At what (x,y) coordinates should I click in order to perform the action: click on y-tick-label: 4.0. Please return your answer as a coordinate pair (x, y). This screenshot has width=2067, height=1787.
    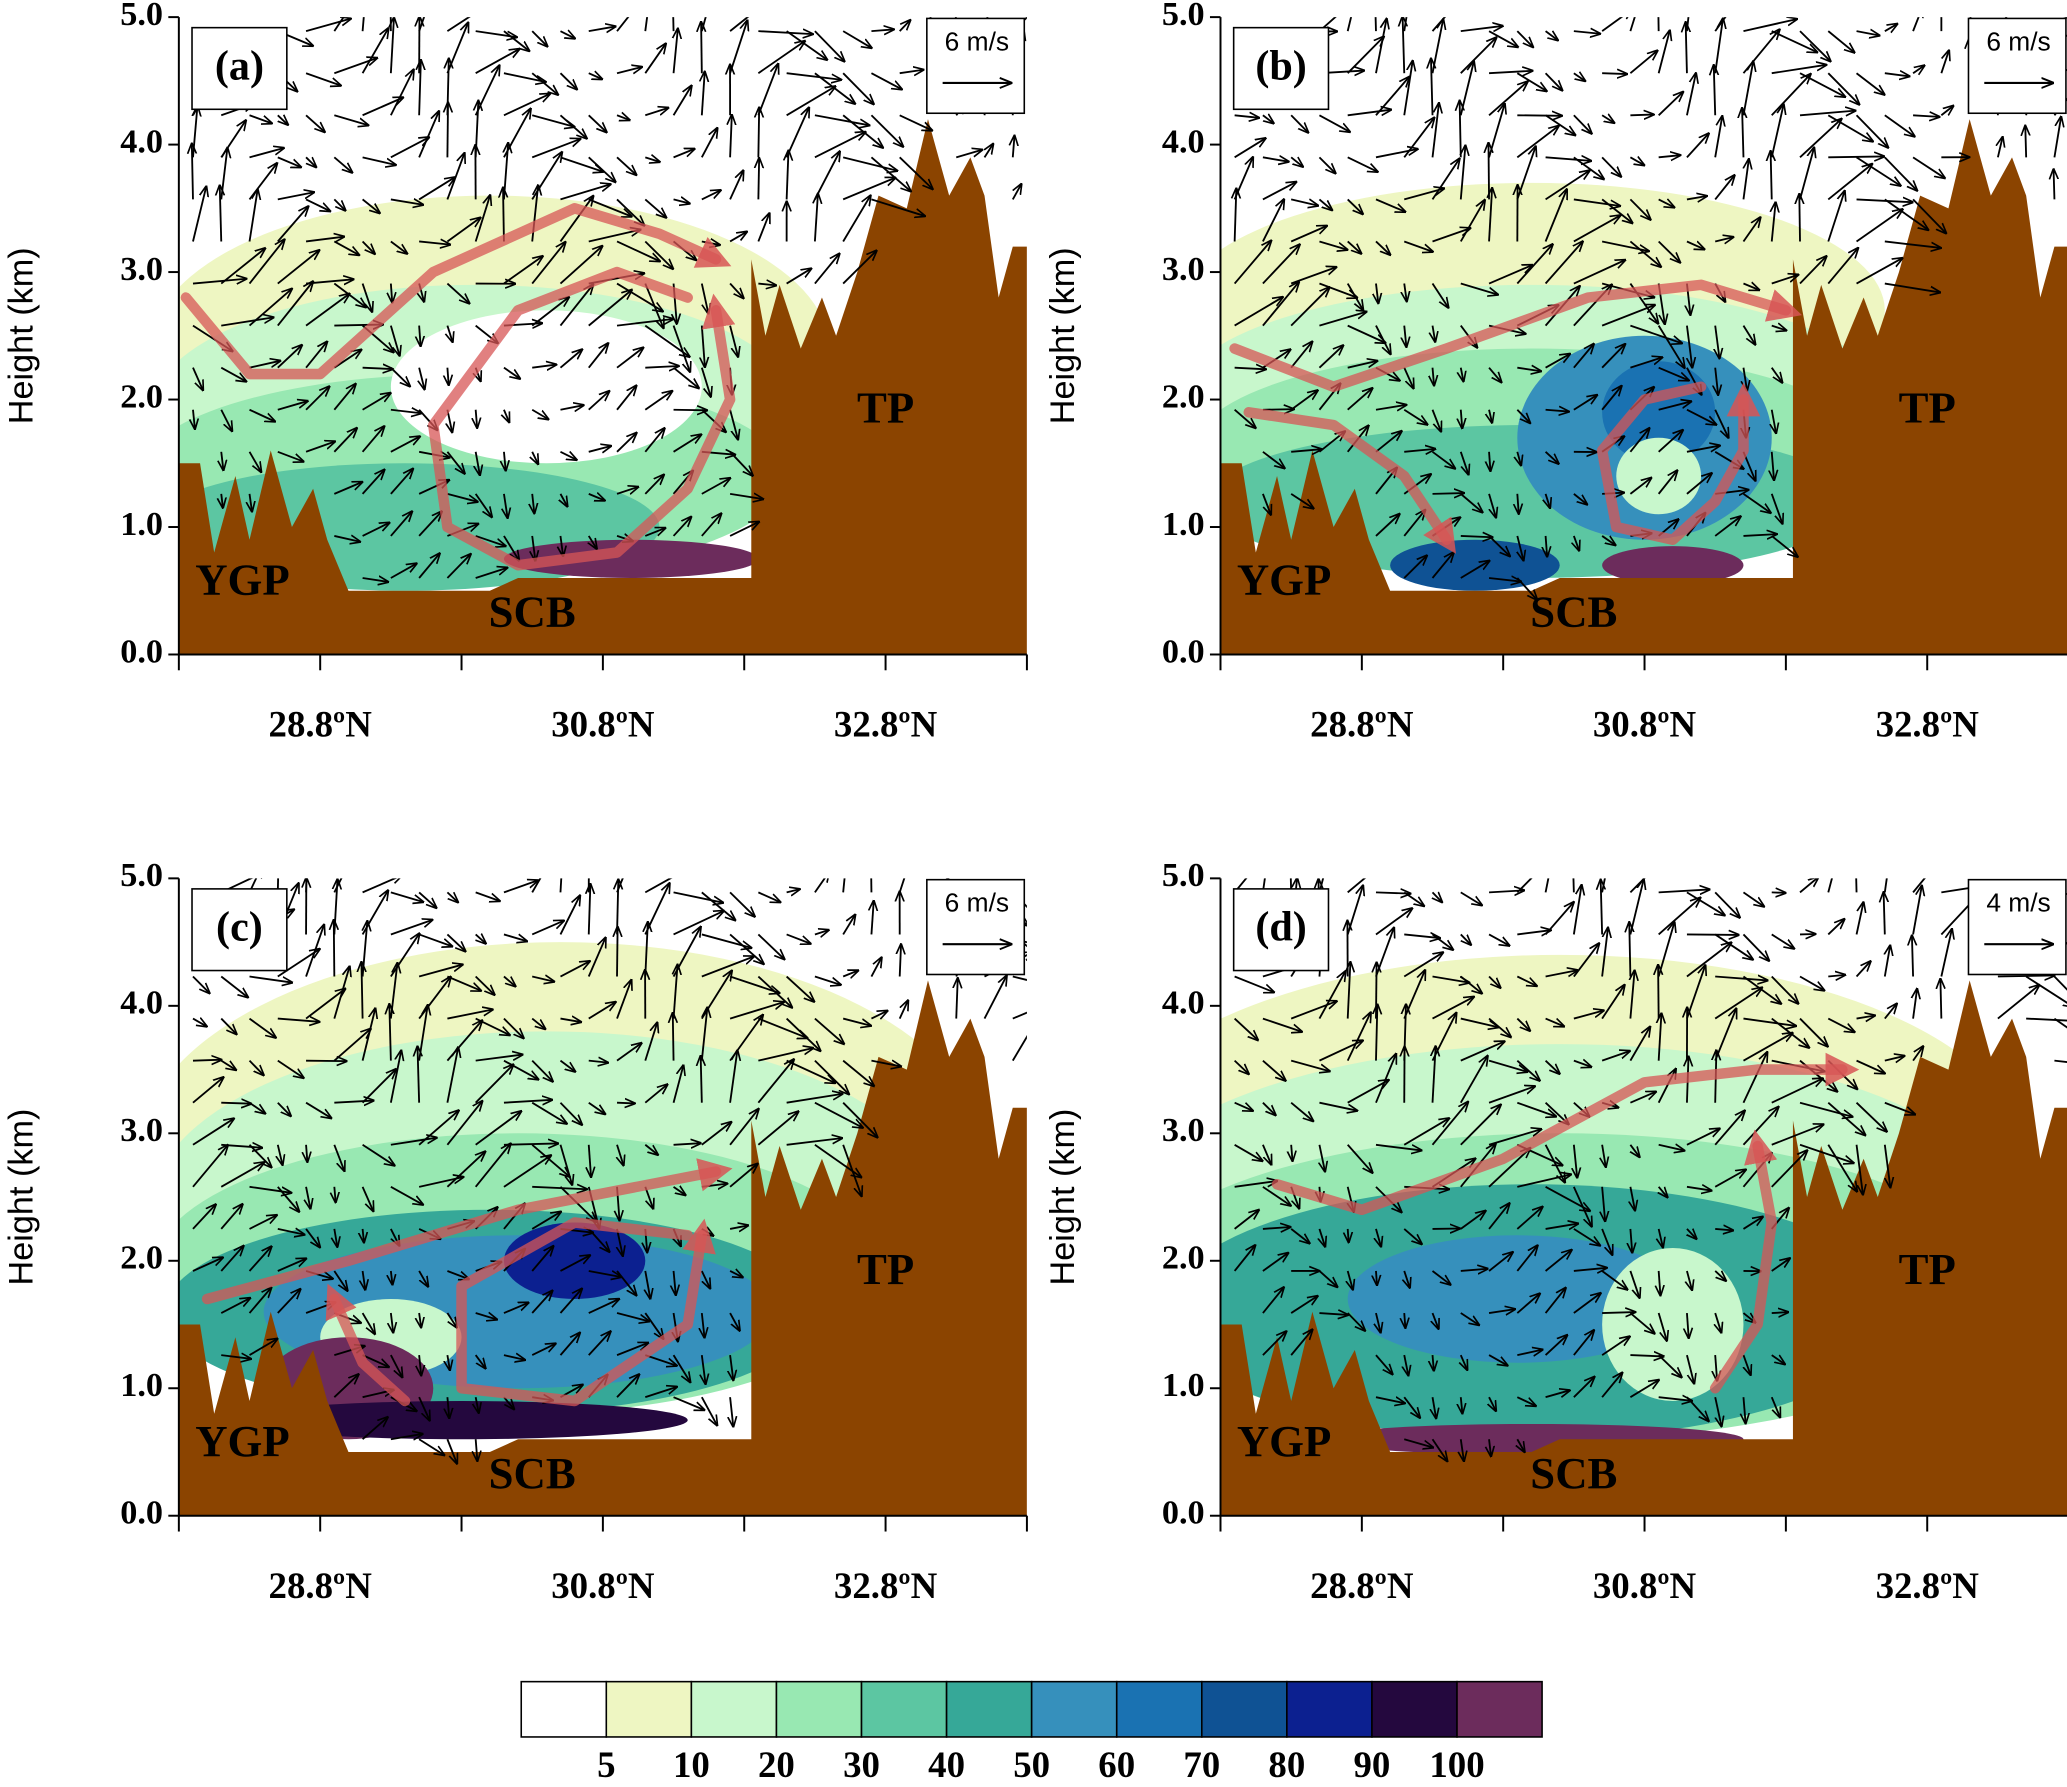
    Looking at the image, I should click on (1183, 141).